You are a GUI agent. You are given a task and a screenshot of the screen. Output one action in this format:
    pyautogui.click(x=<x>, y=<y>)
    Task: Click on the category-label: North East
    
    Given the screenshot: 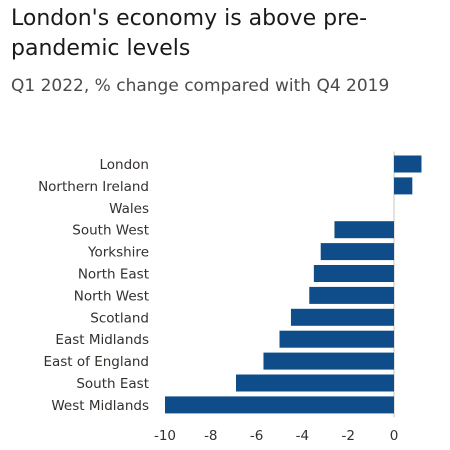 What is the action you would take?
    pyautogui.click(x=113, y=275)
    